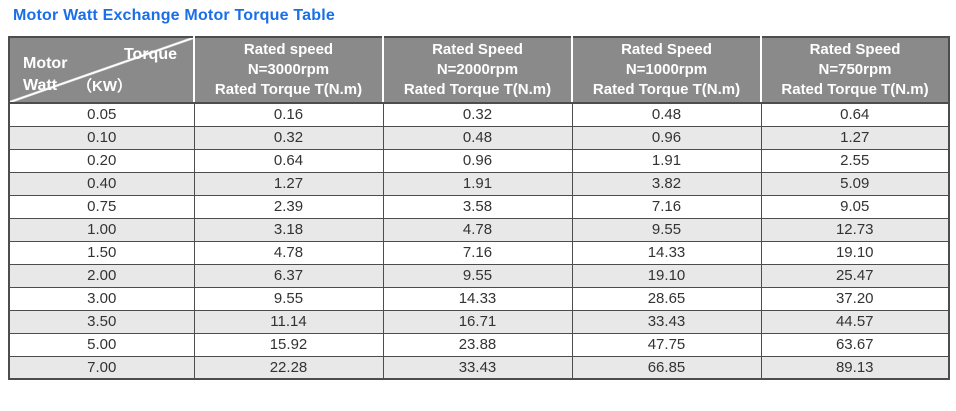  I want to click on torque-value-cell: 2.39, so click(288, 206).